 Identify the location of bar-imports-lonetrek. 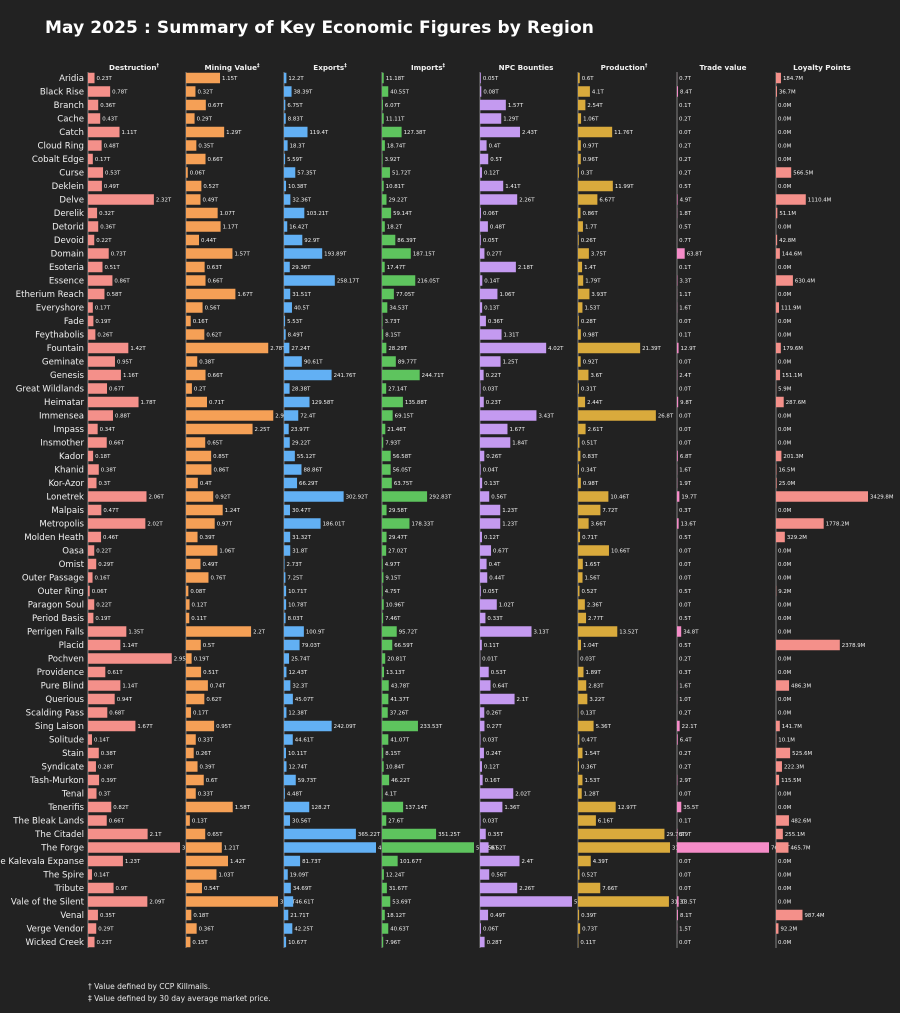
(405, 496).